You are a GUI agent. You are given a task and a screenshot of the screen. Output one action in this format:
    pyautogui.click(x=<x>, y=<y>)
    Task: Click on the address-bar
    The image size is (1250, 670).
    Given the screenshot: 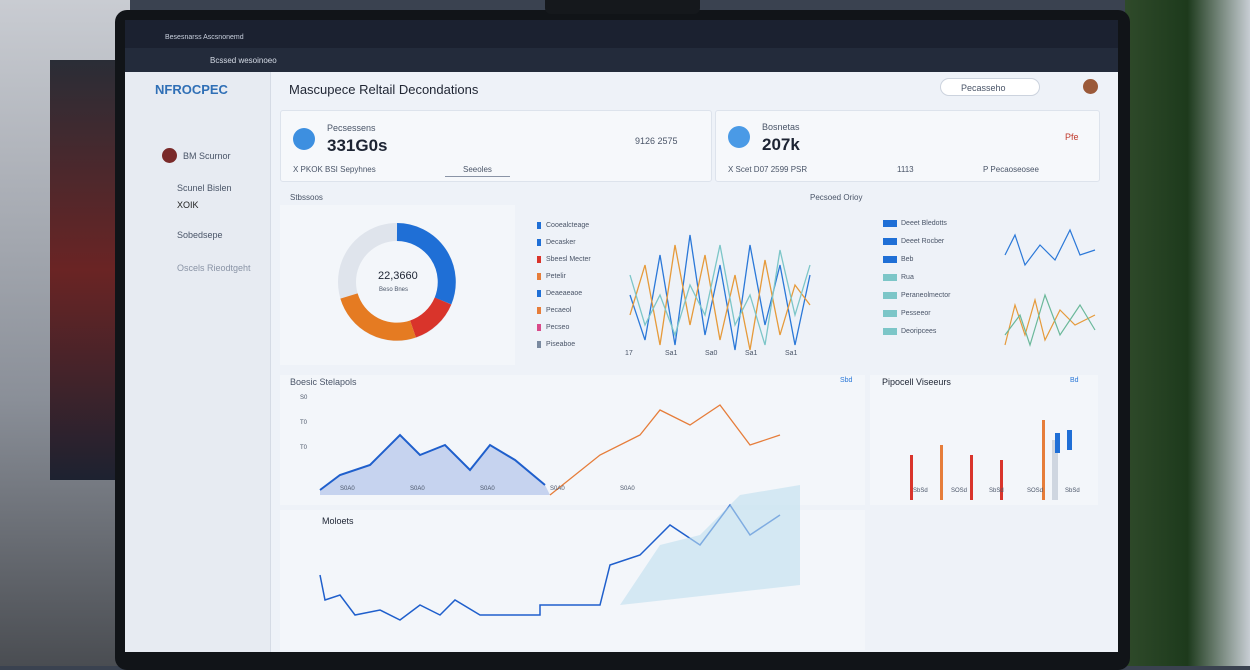 What is the action you would take?
    pyautogui.click(x=621, y=60)
    